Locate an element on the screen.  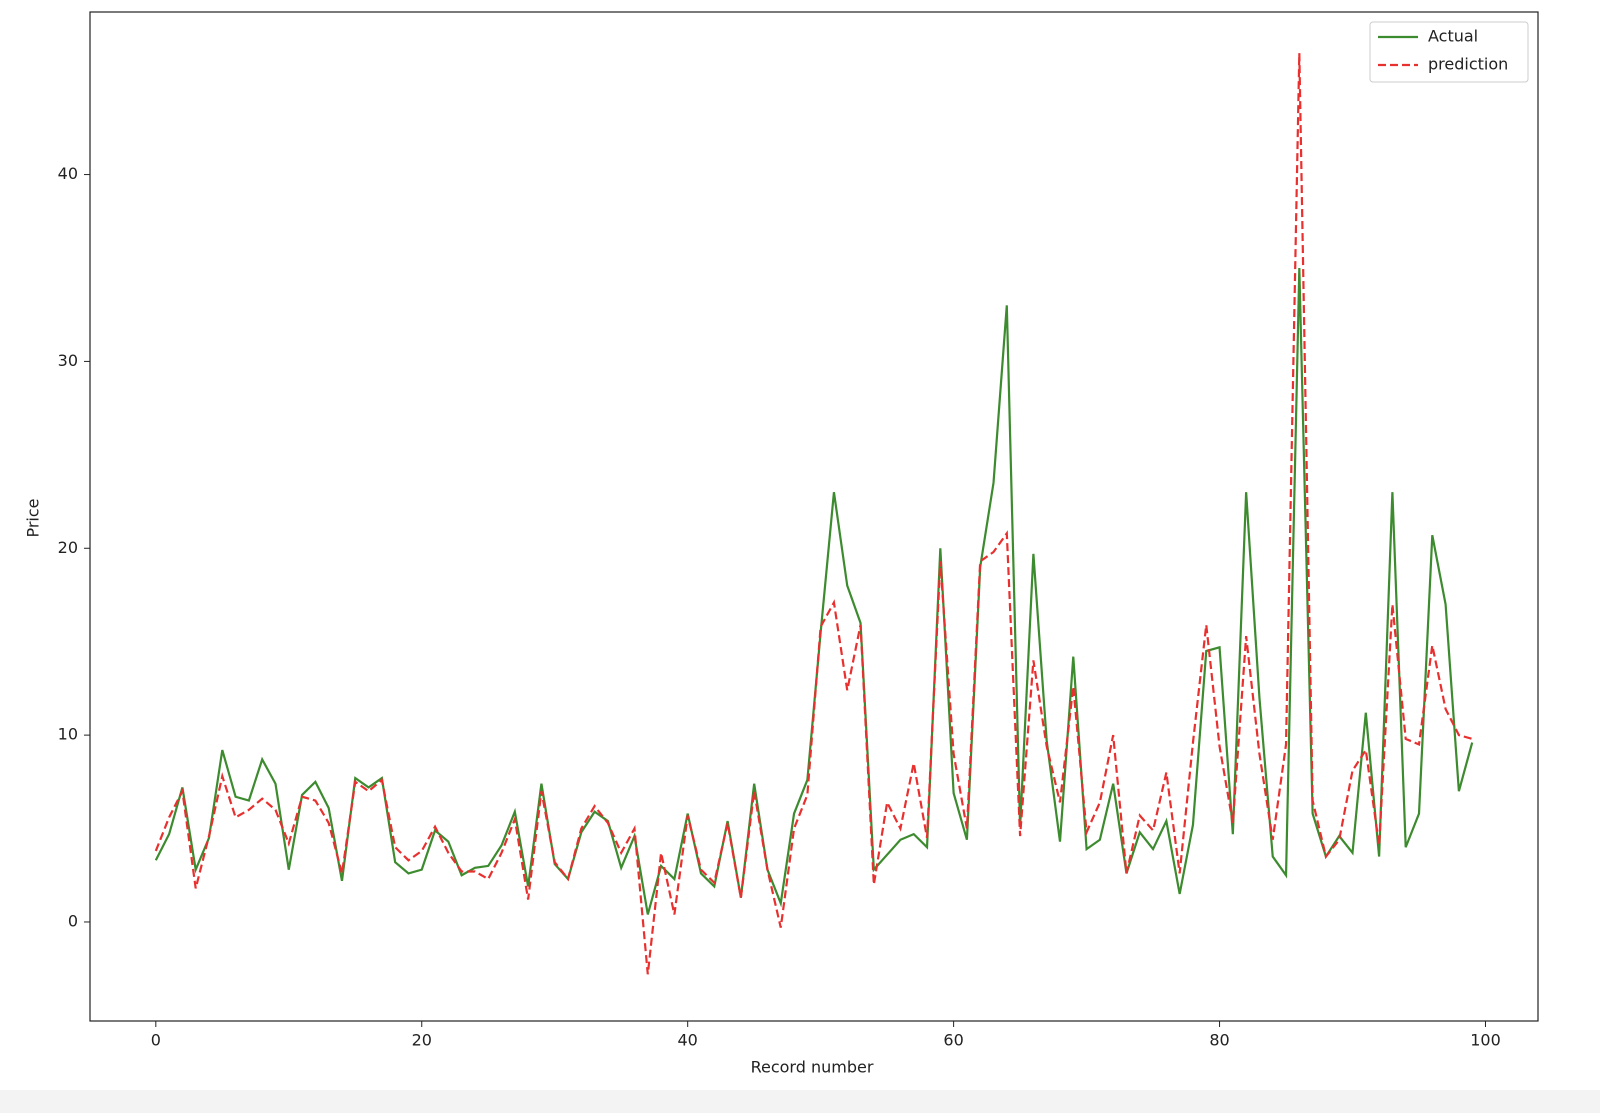
x-tick-label: 100 is located at coordinates (1485, 1040).